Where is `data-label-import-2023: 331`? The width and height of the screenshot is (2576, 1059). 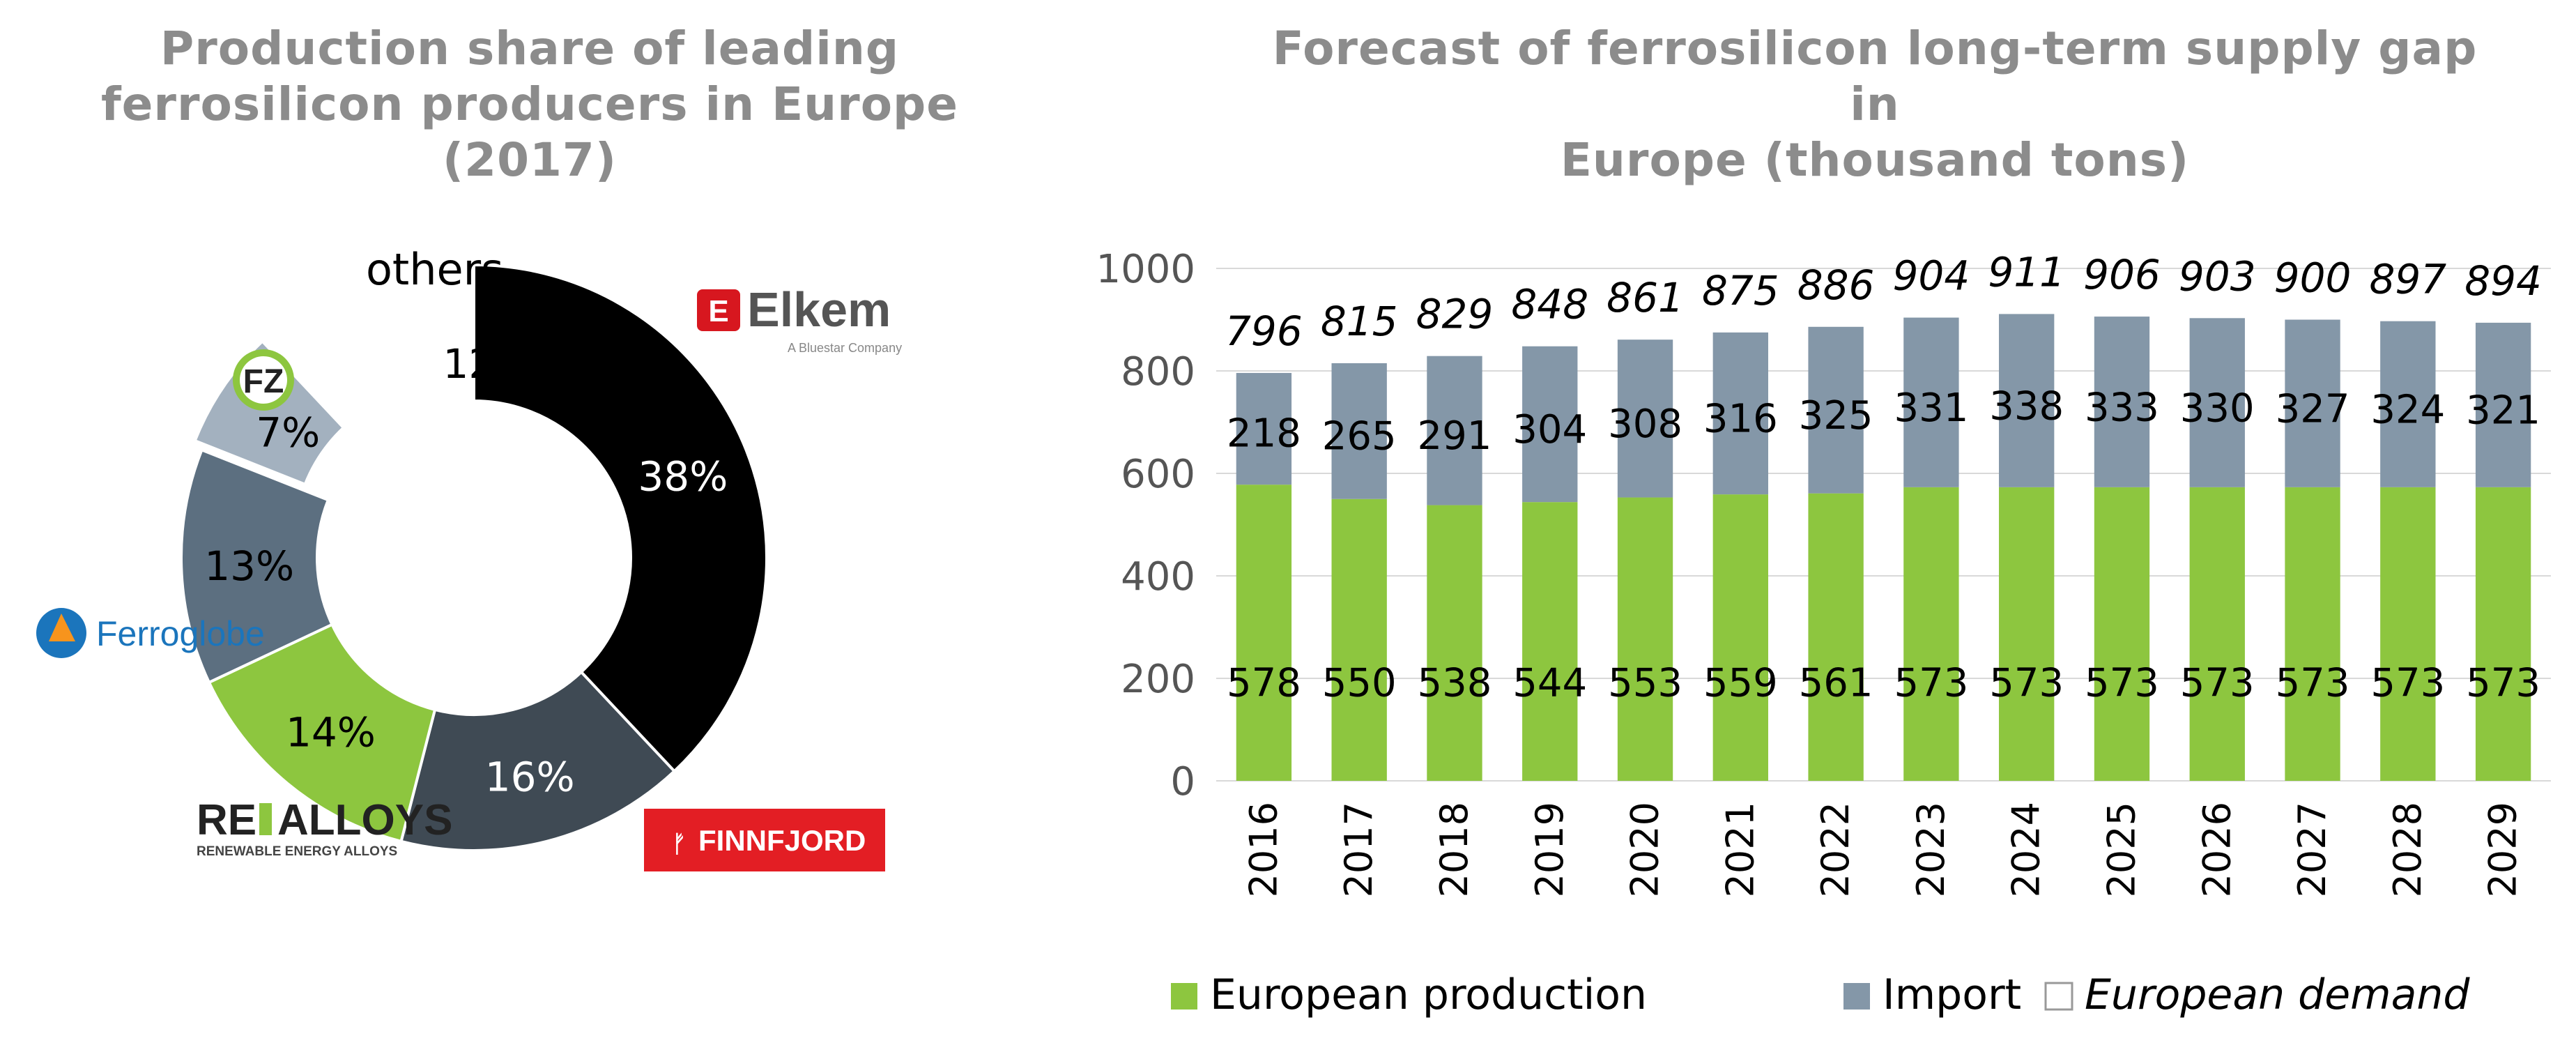 data-label-import-2023: 331 is located at coordinates (1931, 408).